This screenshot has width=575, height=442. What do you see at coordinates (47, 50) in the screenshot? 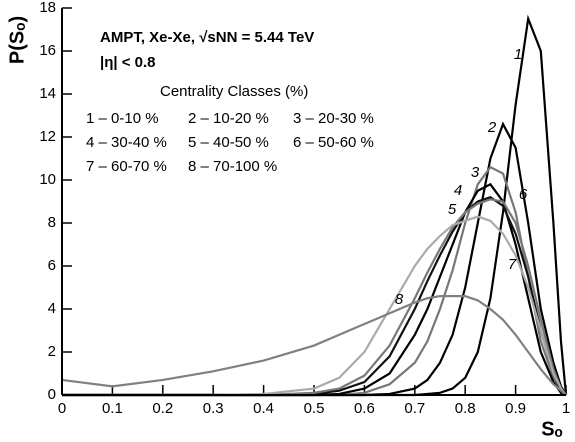
I see `y-tick-label: 16` at bounding box center [47, 50].